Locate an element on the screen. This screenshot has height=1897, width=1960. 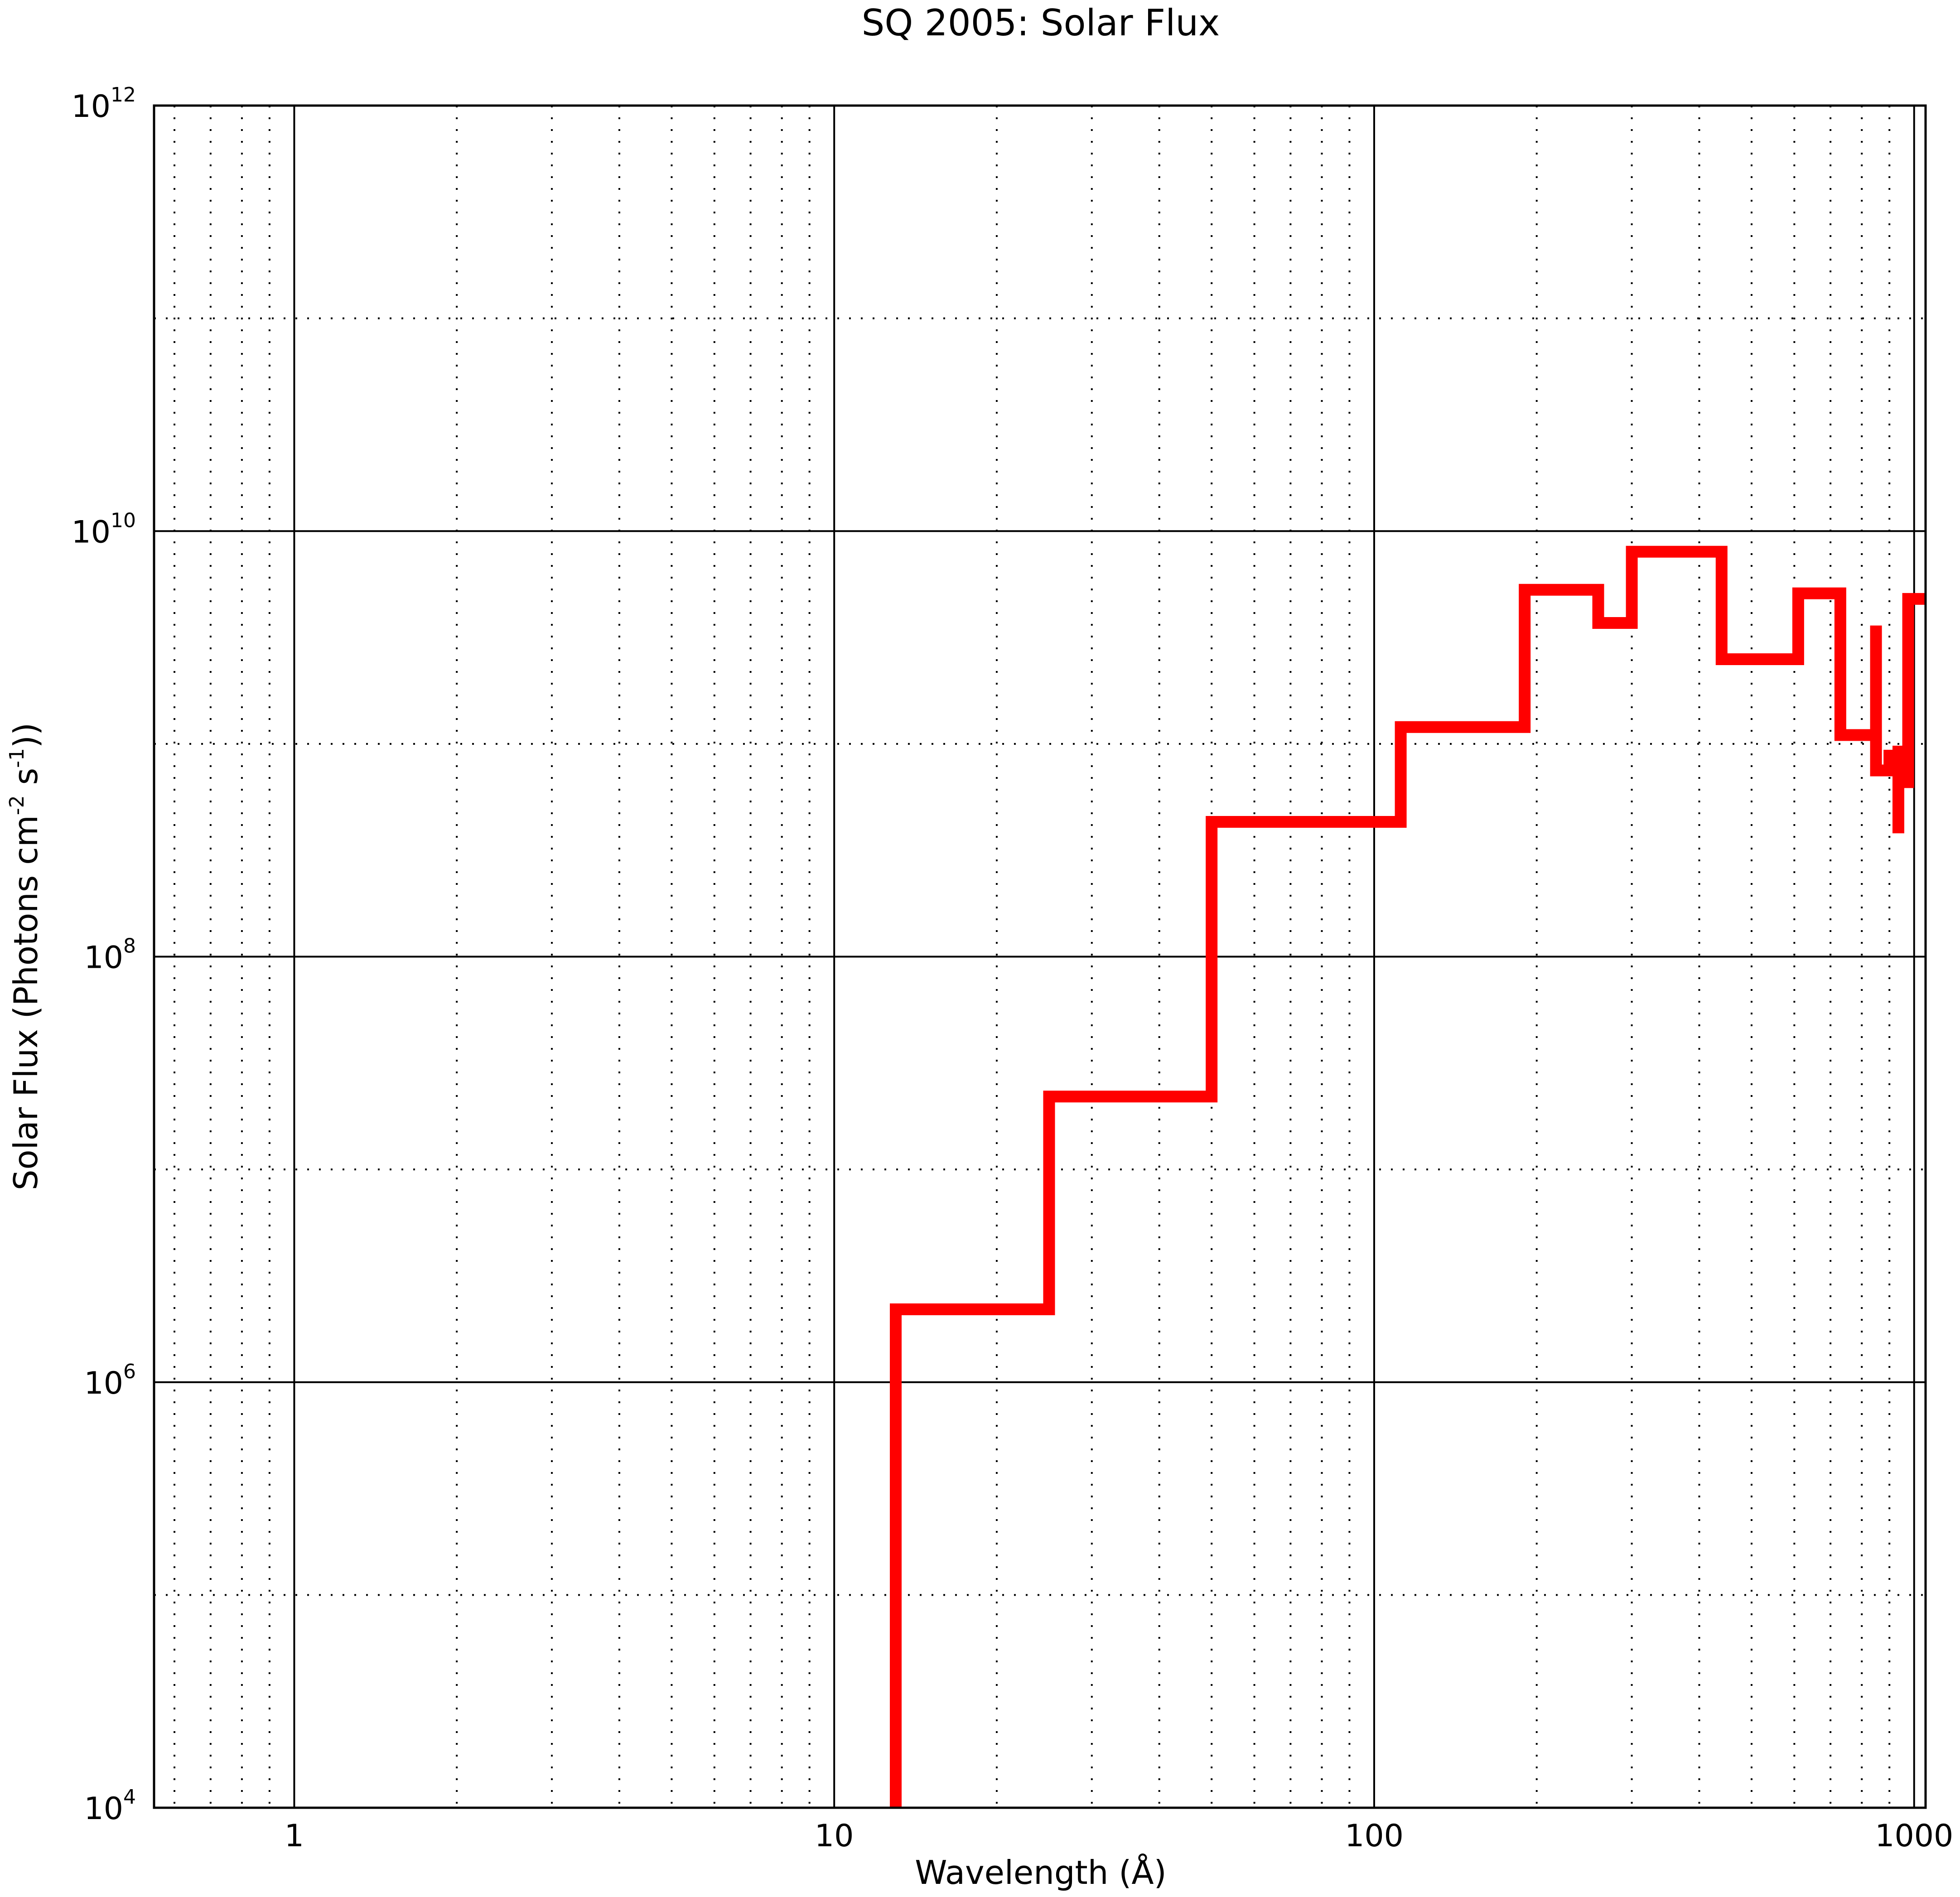
x-tick-label: 100 is located at coordinates (1374, 1836).